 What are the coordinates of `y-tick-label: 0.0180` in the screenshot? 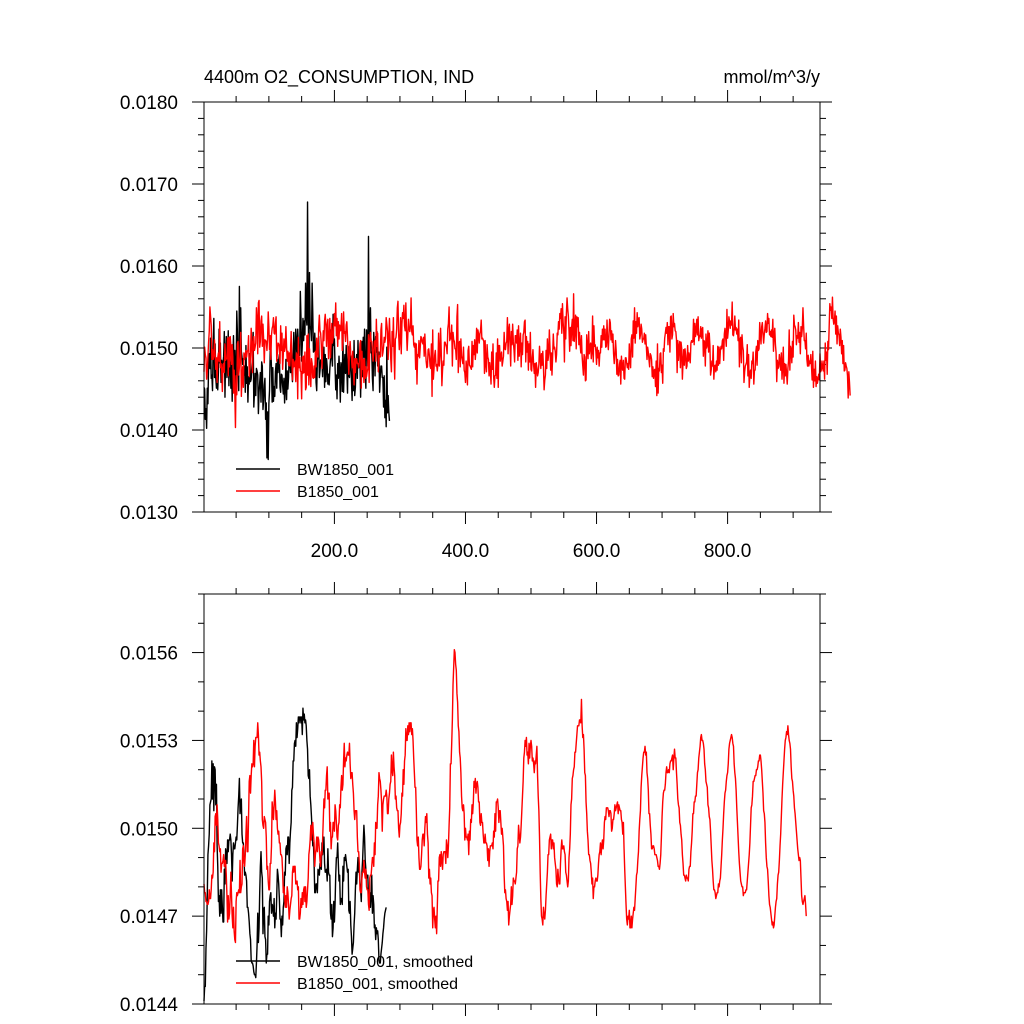 It's located at (149, 103).